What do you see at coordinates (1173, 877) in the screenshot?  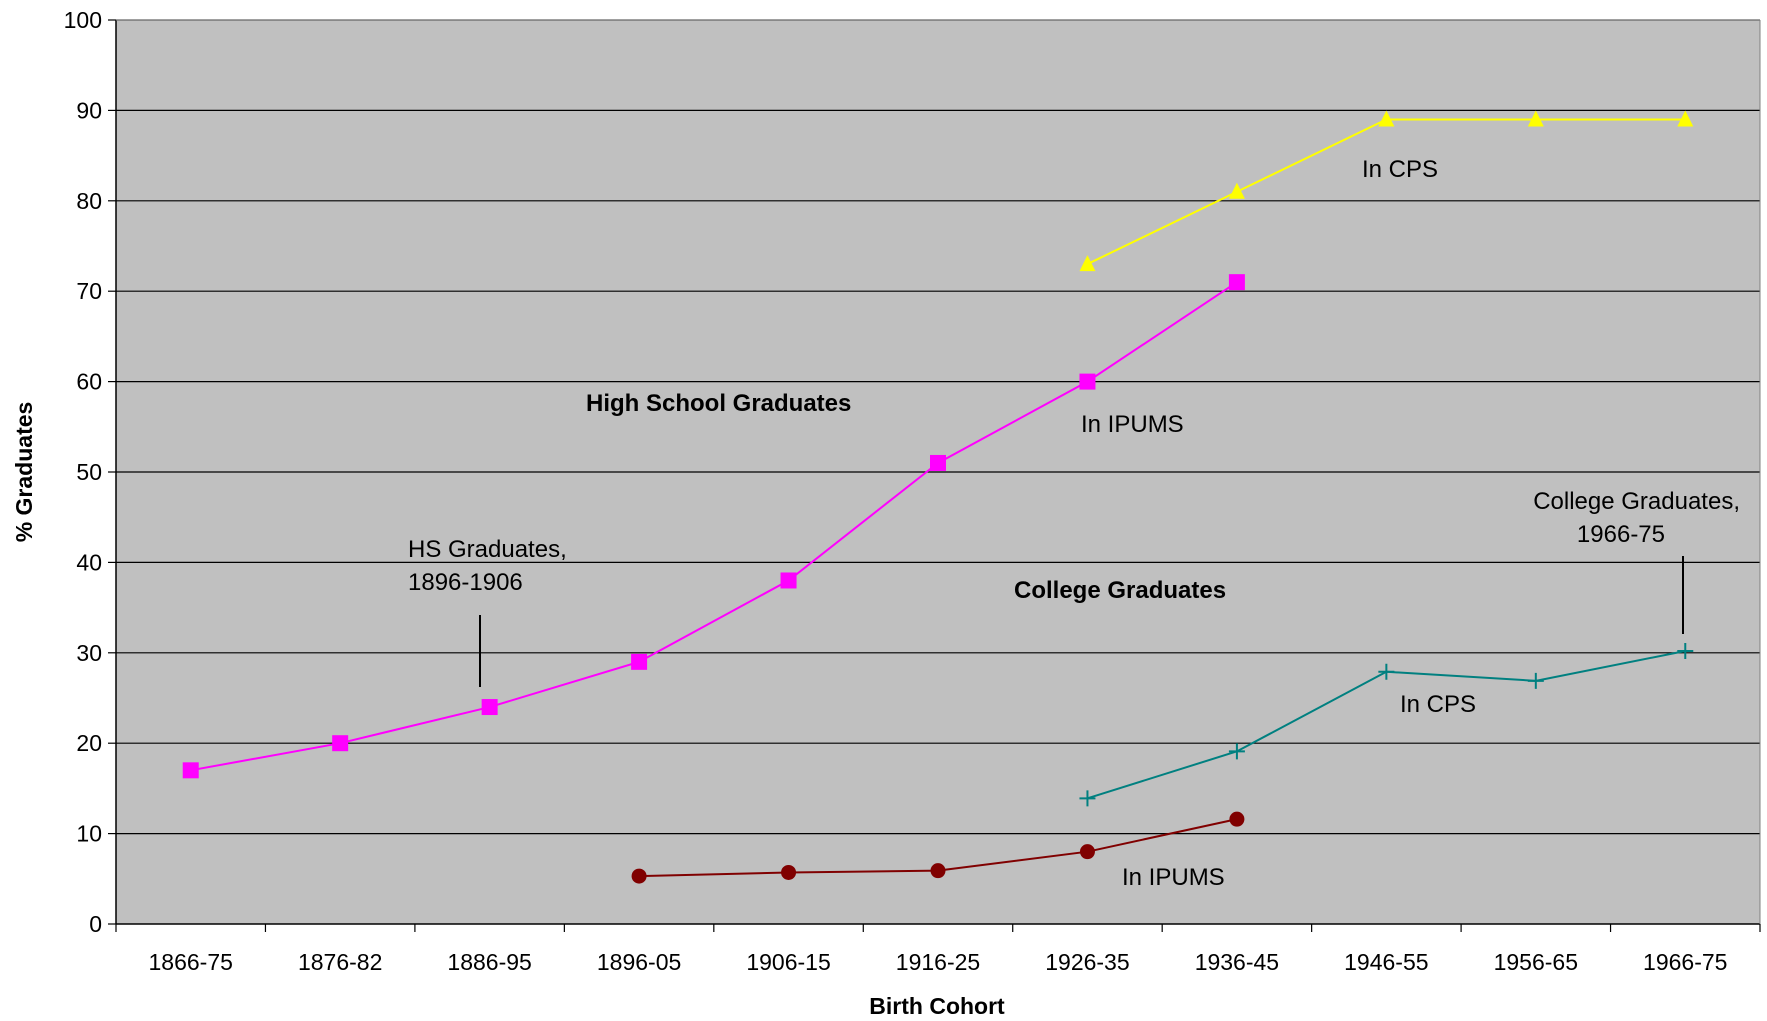 I see `annotation-college-ipums: In IPUMS` at bounding box center [1173, 877].